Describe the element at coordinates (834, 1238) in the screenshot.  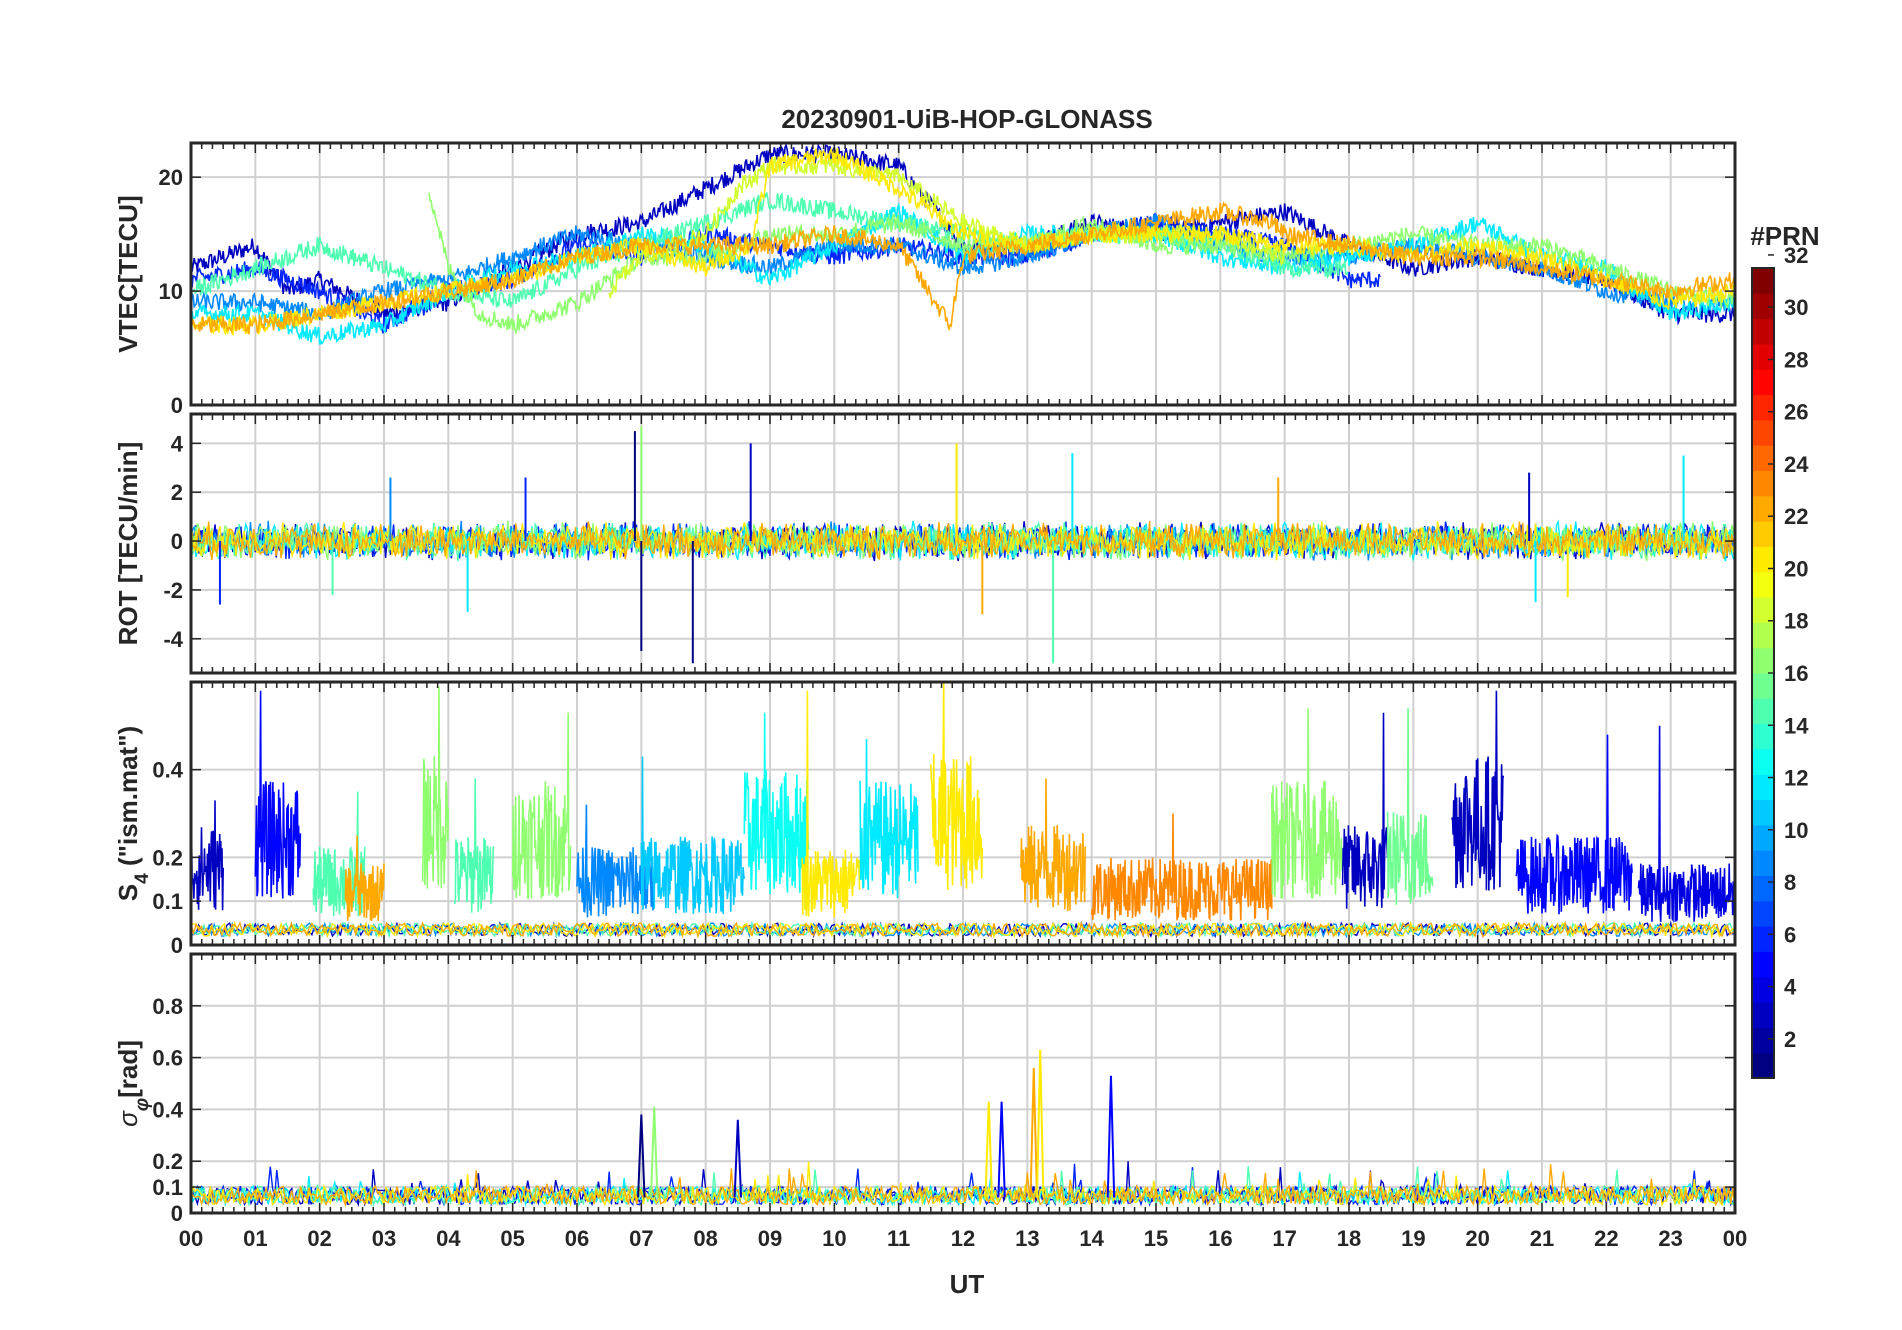
I see `x-tick-label: 10` at that location.